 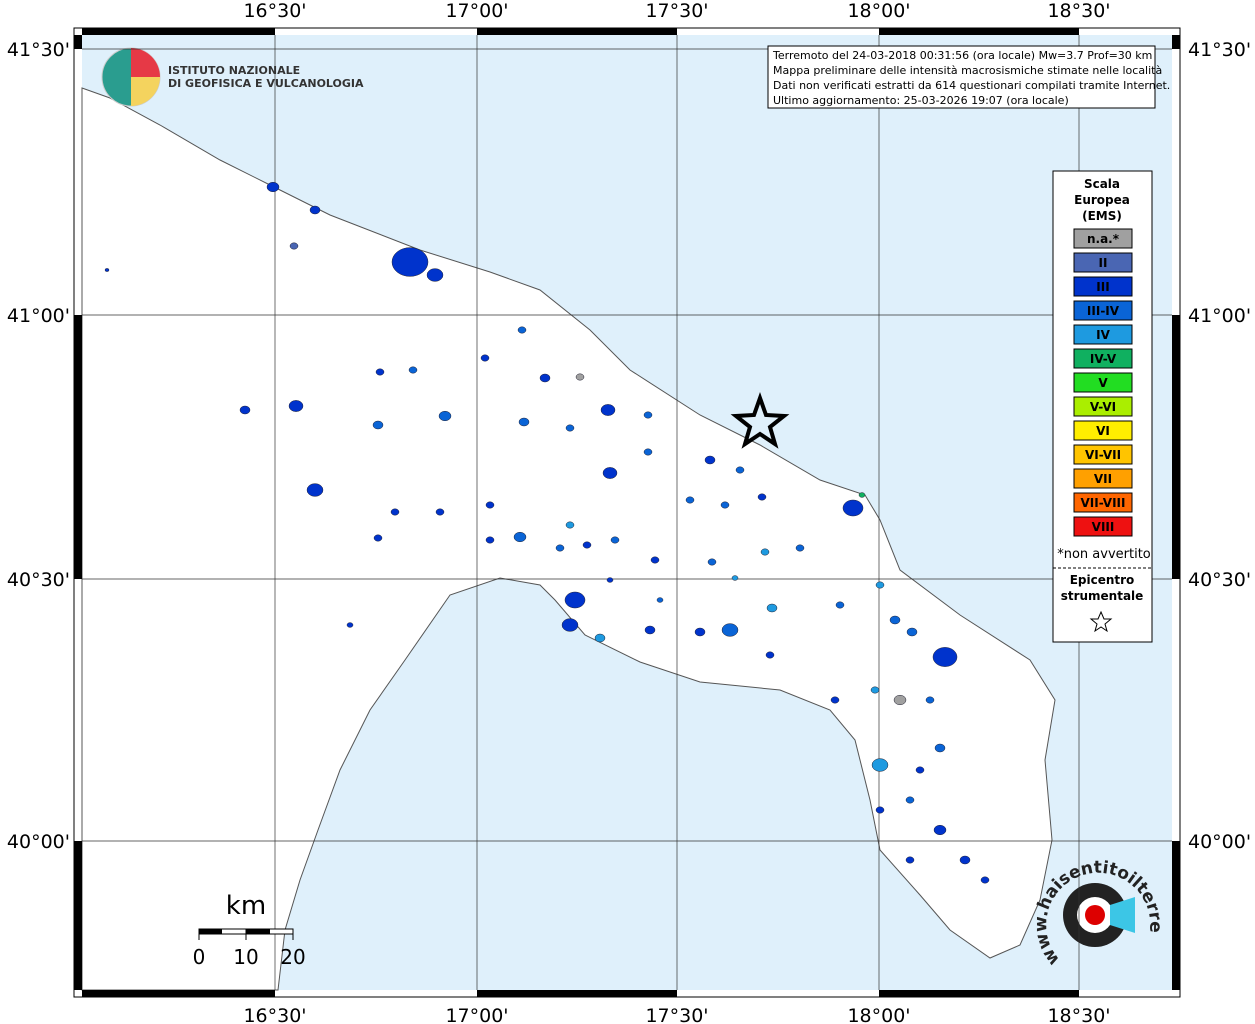 I want to click on logo-text: ISTITUTO NAZIONALE, so click(x=234, y=70).